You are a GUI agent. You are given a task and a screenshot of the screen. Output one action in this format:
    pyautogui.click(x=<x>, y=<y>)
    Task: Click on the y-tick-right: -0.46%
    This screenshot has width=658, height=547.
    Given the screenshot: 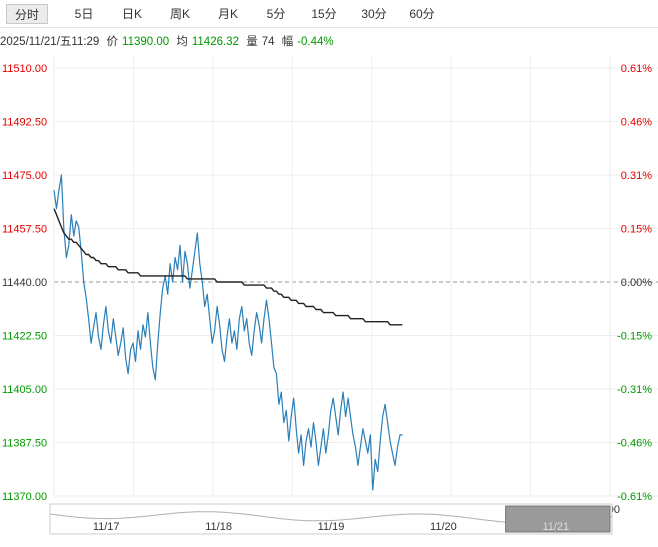 What is the action you would take?
    pyautogui.click(x=634, y=444)
    